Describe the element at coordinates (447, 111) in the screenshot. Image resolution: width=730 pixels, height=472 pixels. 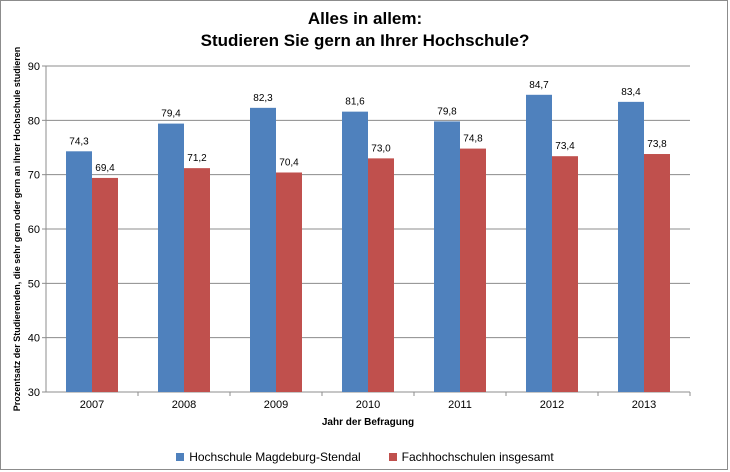
I see `data-label: 79,8` at that location.